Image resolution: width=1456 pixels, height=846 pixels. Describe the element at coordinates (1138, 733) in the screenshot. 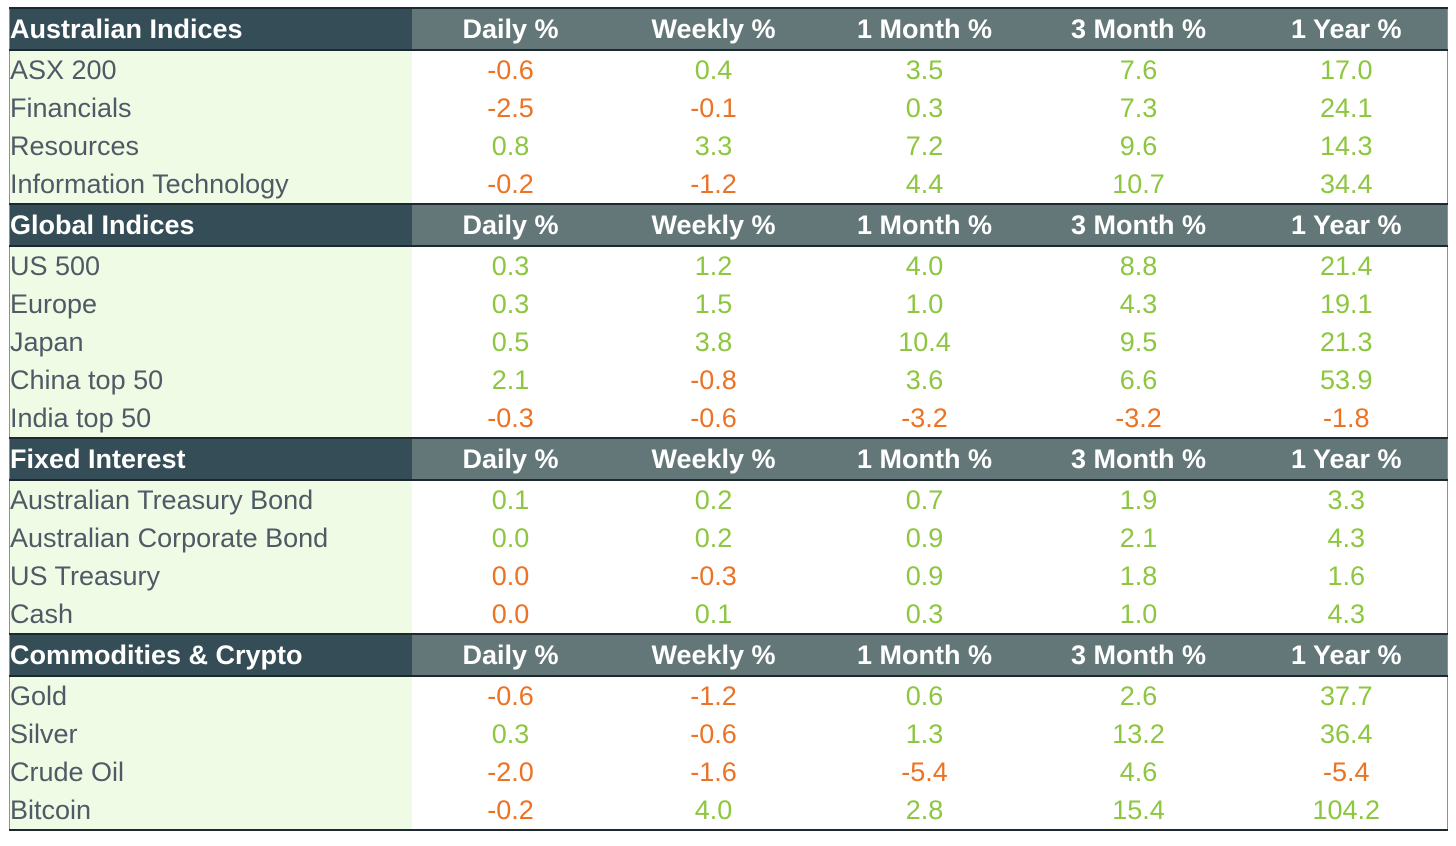

I see `value-cell: 13.2` at that location.